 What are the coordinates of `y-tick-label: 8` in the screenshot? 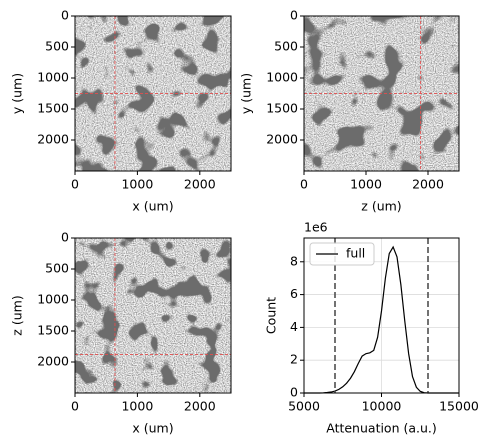 It's located at (294, 260).